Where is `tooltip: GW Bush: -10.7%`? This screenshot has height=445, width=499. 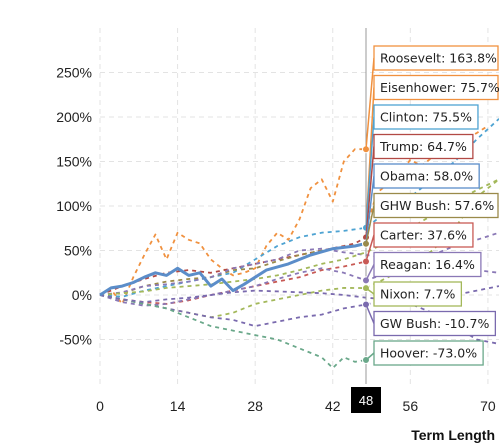
tooltip: GW Bush: -10.7% is located at coordinates (435, 323).